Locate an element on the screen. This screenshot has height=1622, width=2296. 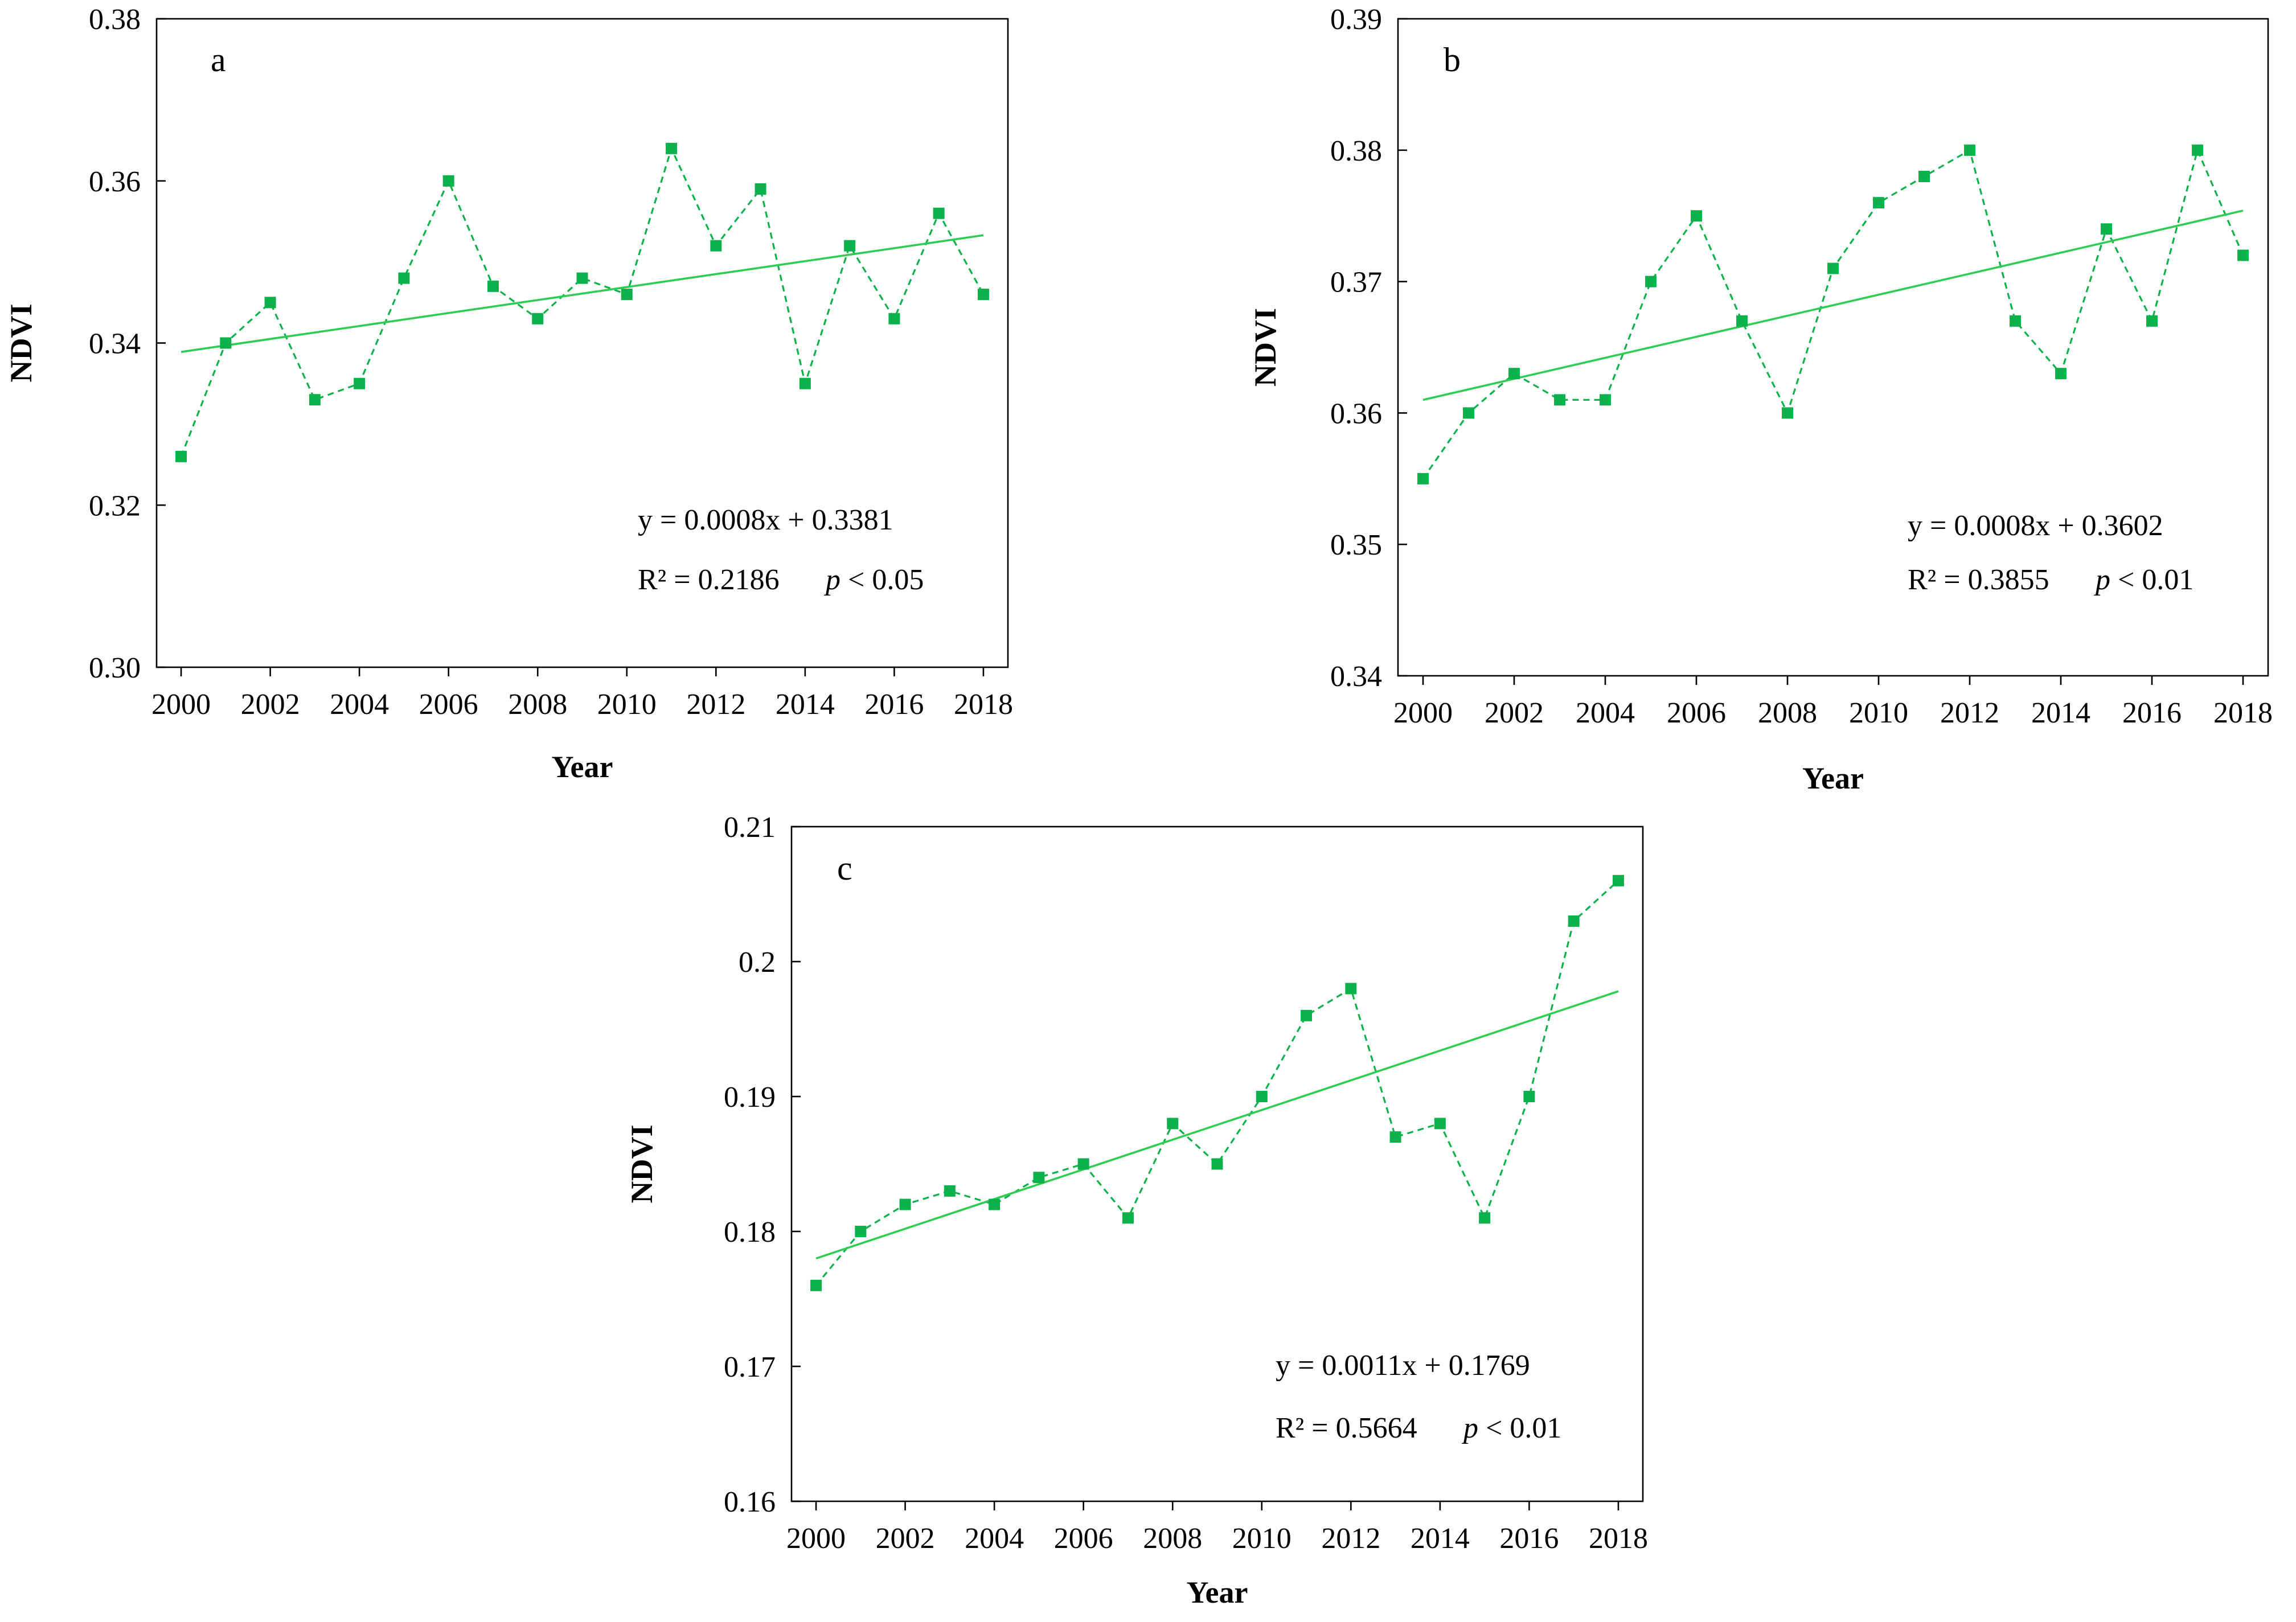
y-tick-label: 0.19 is located at coordinates (750, 1097).